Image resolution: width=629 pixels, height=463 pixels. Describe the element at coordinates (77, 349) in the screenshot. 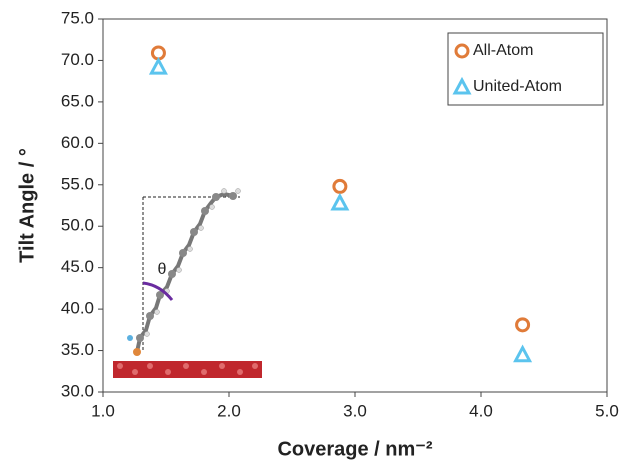

I see `y-tick-label: 35.0` at that location.